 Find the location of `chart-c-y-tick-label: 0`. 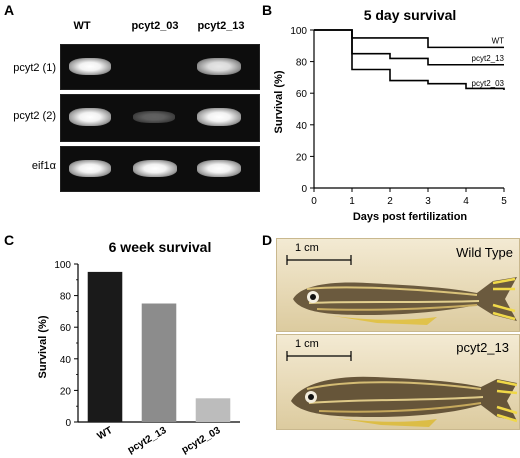

chart-c-y-tick-label: 0 is located at coordinates (68, 423).